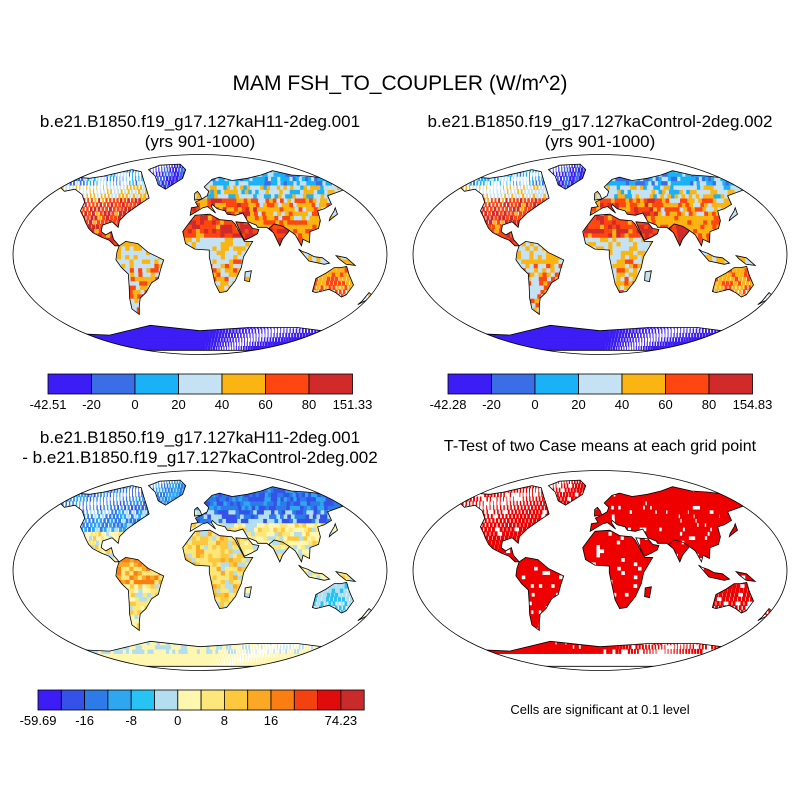 The height and width of the screenshot is (800, 800). Describe the element at coordinates (271, 720) in the screenshot. I see `colorbar-label: 16` at that location.